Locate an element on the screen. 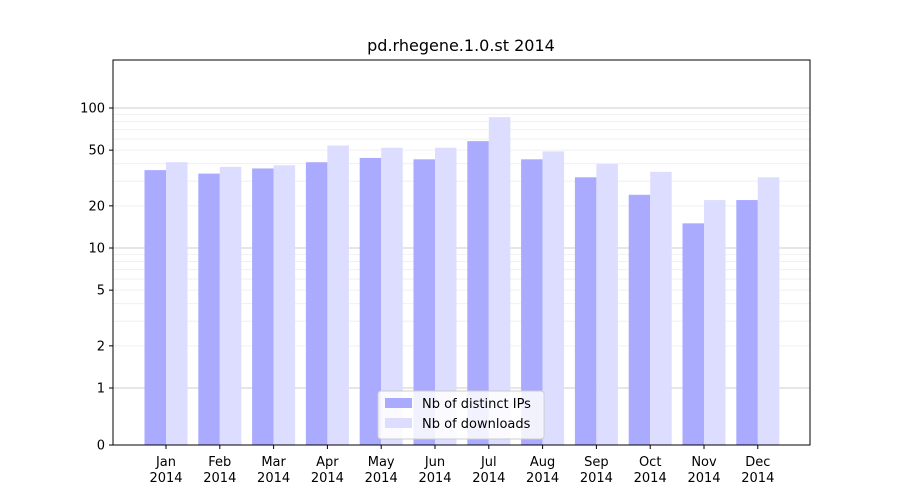 The height and width of the screenshot is (500, 900). bar-downloads-nov is located at coordinates (715, 322).